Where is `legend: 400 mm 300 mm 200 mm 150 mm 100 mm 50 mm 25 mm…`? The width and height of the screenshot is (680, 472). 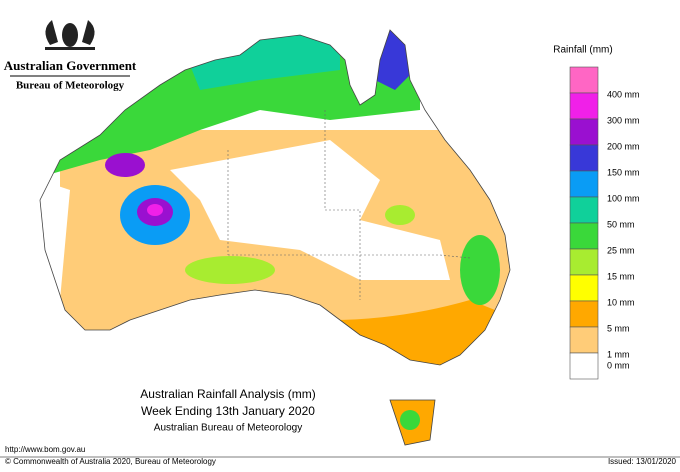 legend: 400 mm 300 mm 200 mm 150 mm 100 mm 50 mm 25 mm… is located at coordinates (604, 223).